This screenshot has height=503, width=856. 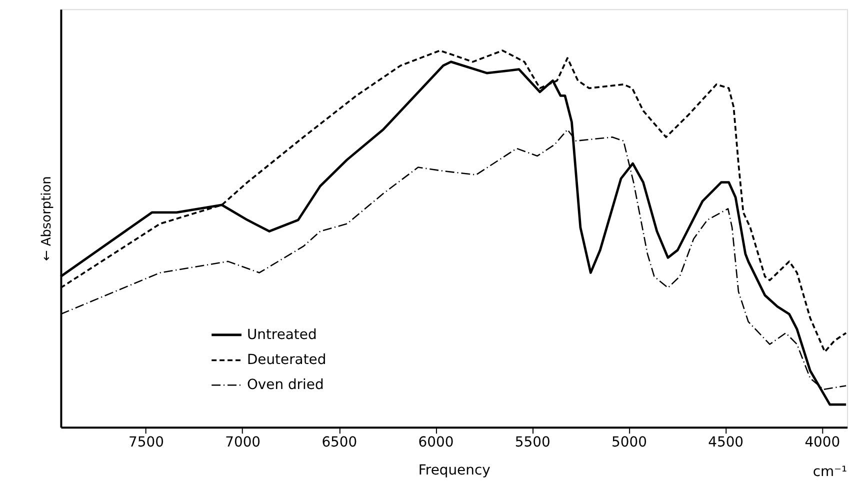 What do you see at coordinates (629, 442) in the screenshot?
I see `x-tick-label: 5000` at bounding box center [629, 442].